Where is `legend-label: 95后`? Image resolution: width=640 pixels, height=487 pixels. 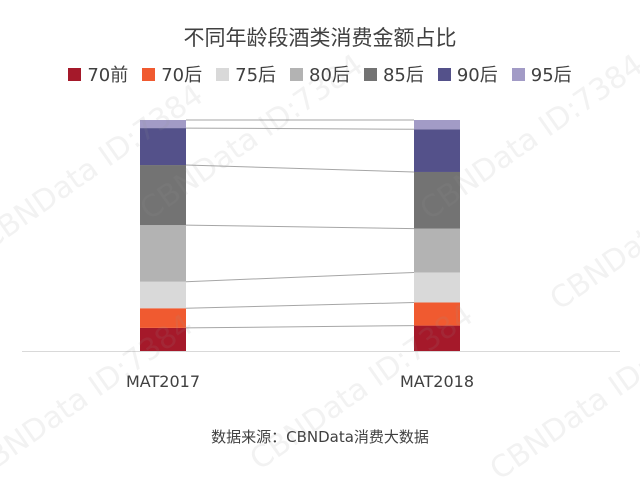 legend-label: 95后 is located at coordinates (551, 75).